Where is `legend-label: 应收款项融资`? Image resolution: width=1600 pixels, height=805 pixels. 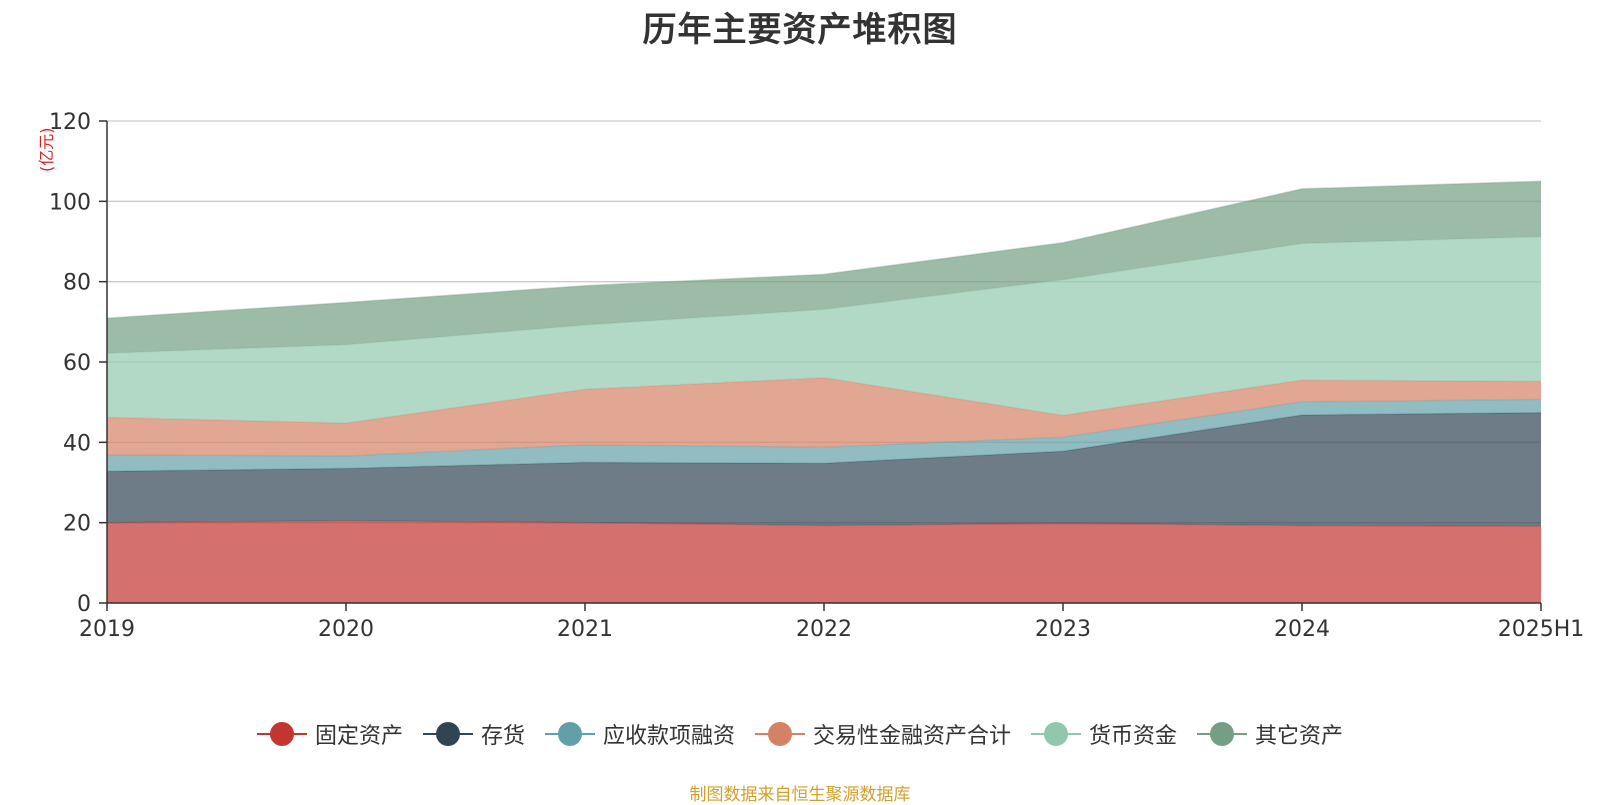
legend-label: 应收款项融资 is located at coordinates (668, 736).